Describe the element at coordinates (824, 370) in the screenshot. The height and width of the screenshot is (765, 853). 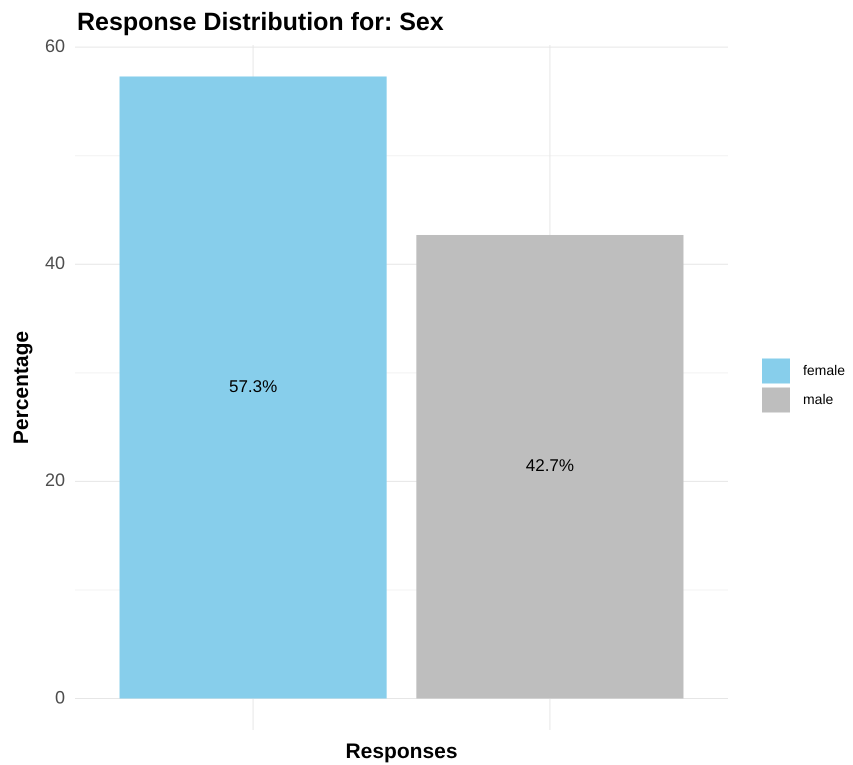
I see `legend-label: female` at that location.